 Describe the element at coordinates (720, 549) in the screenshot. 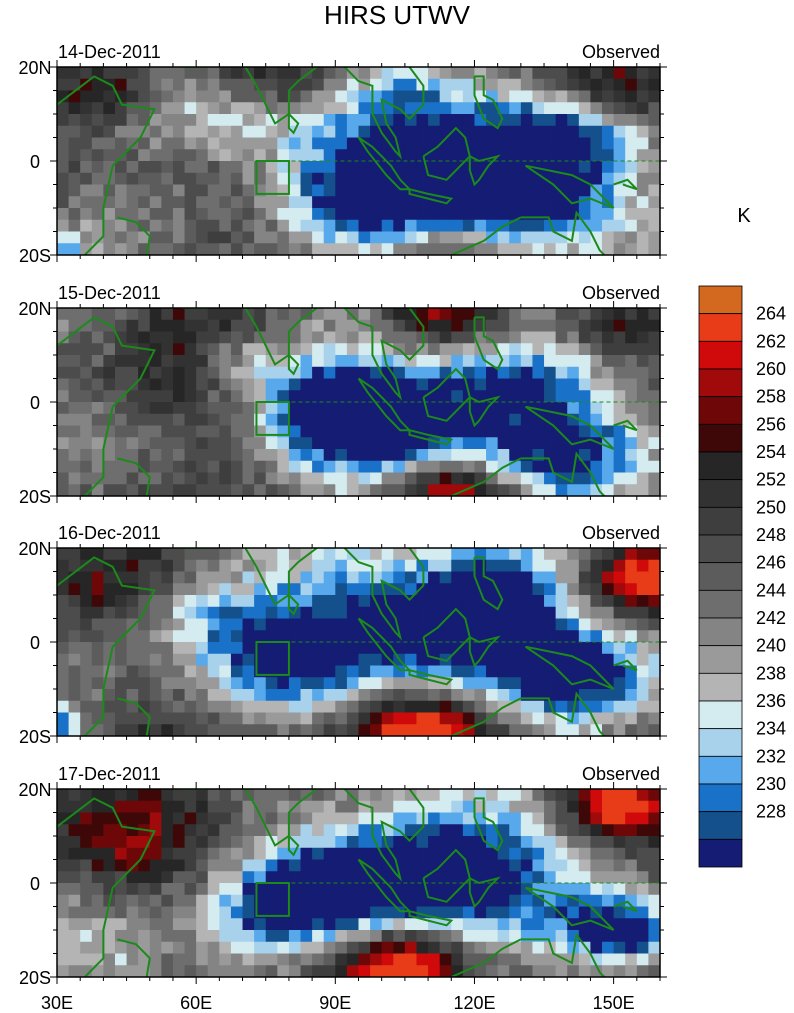

I see `colorbar-box` at that location.